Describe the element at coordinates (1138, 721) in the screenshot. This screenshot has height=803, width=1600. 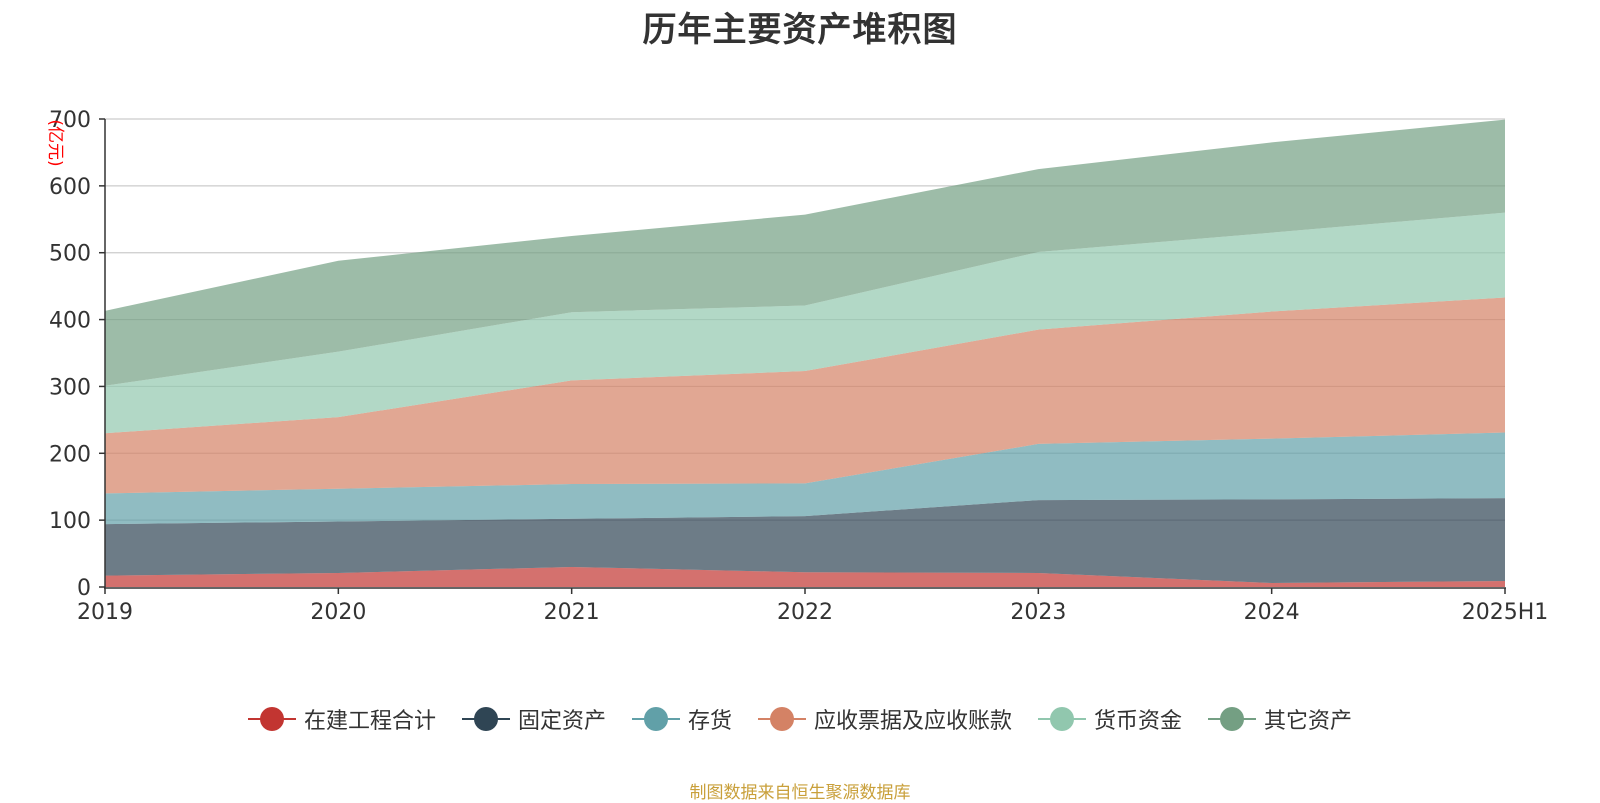
I see `legend-label: 货币资金` at that location.